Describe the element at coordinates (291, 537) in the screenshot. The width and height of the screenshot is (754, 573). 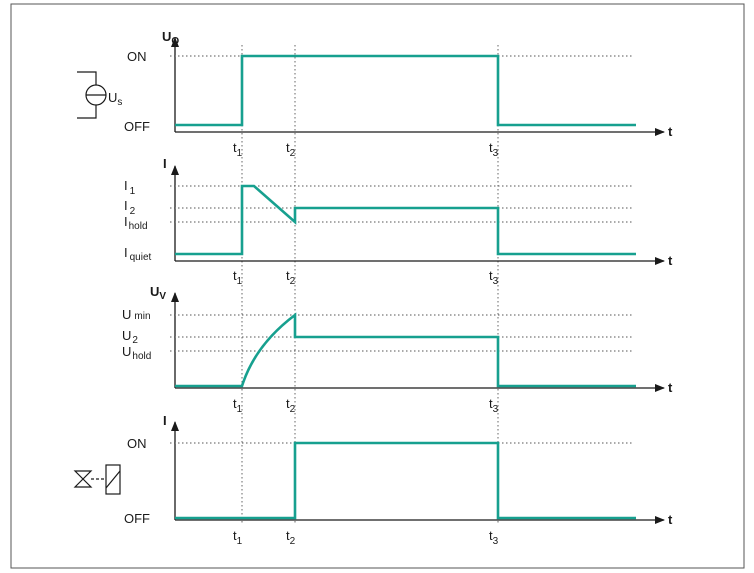
I see `valve-t2-label: t2` at that location.